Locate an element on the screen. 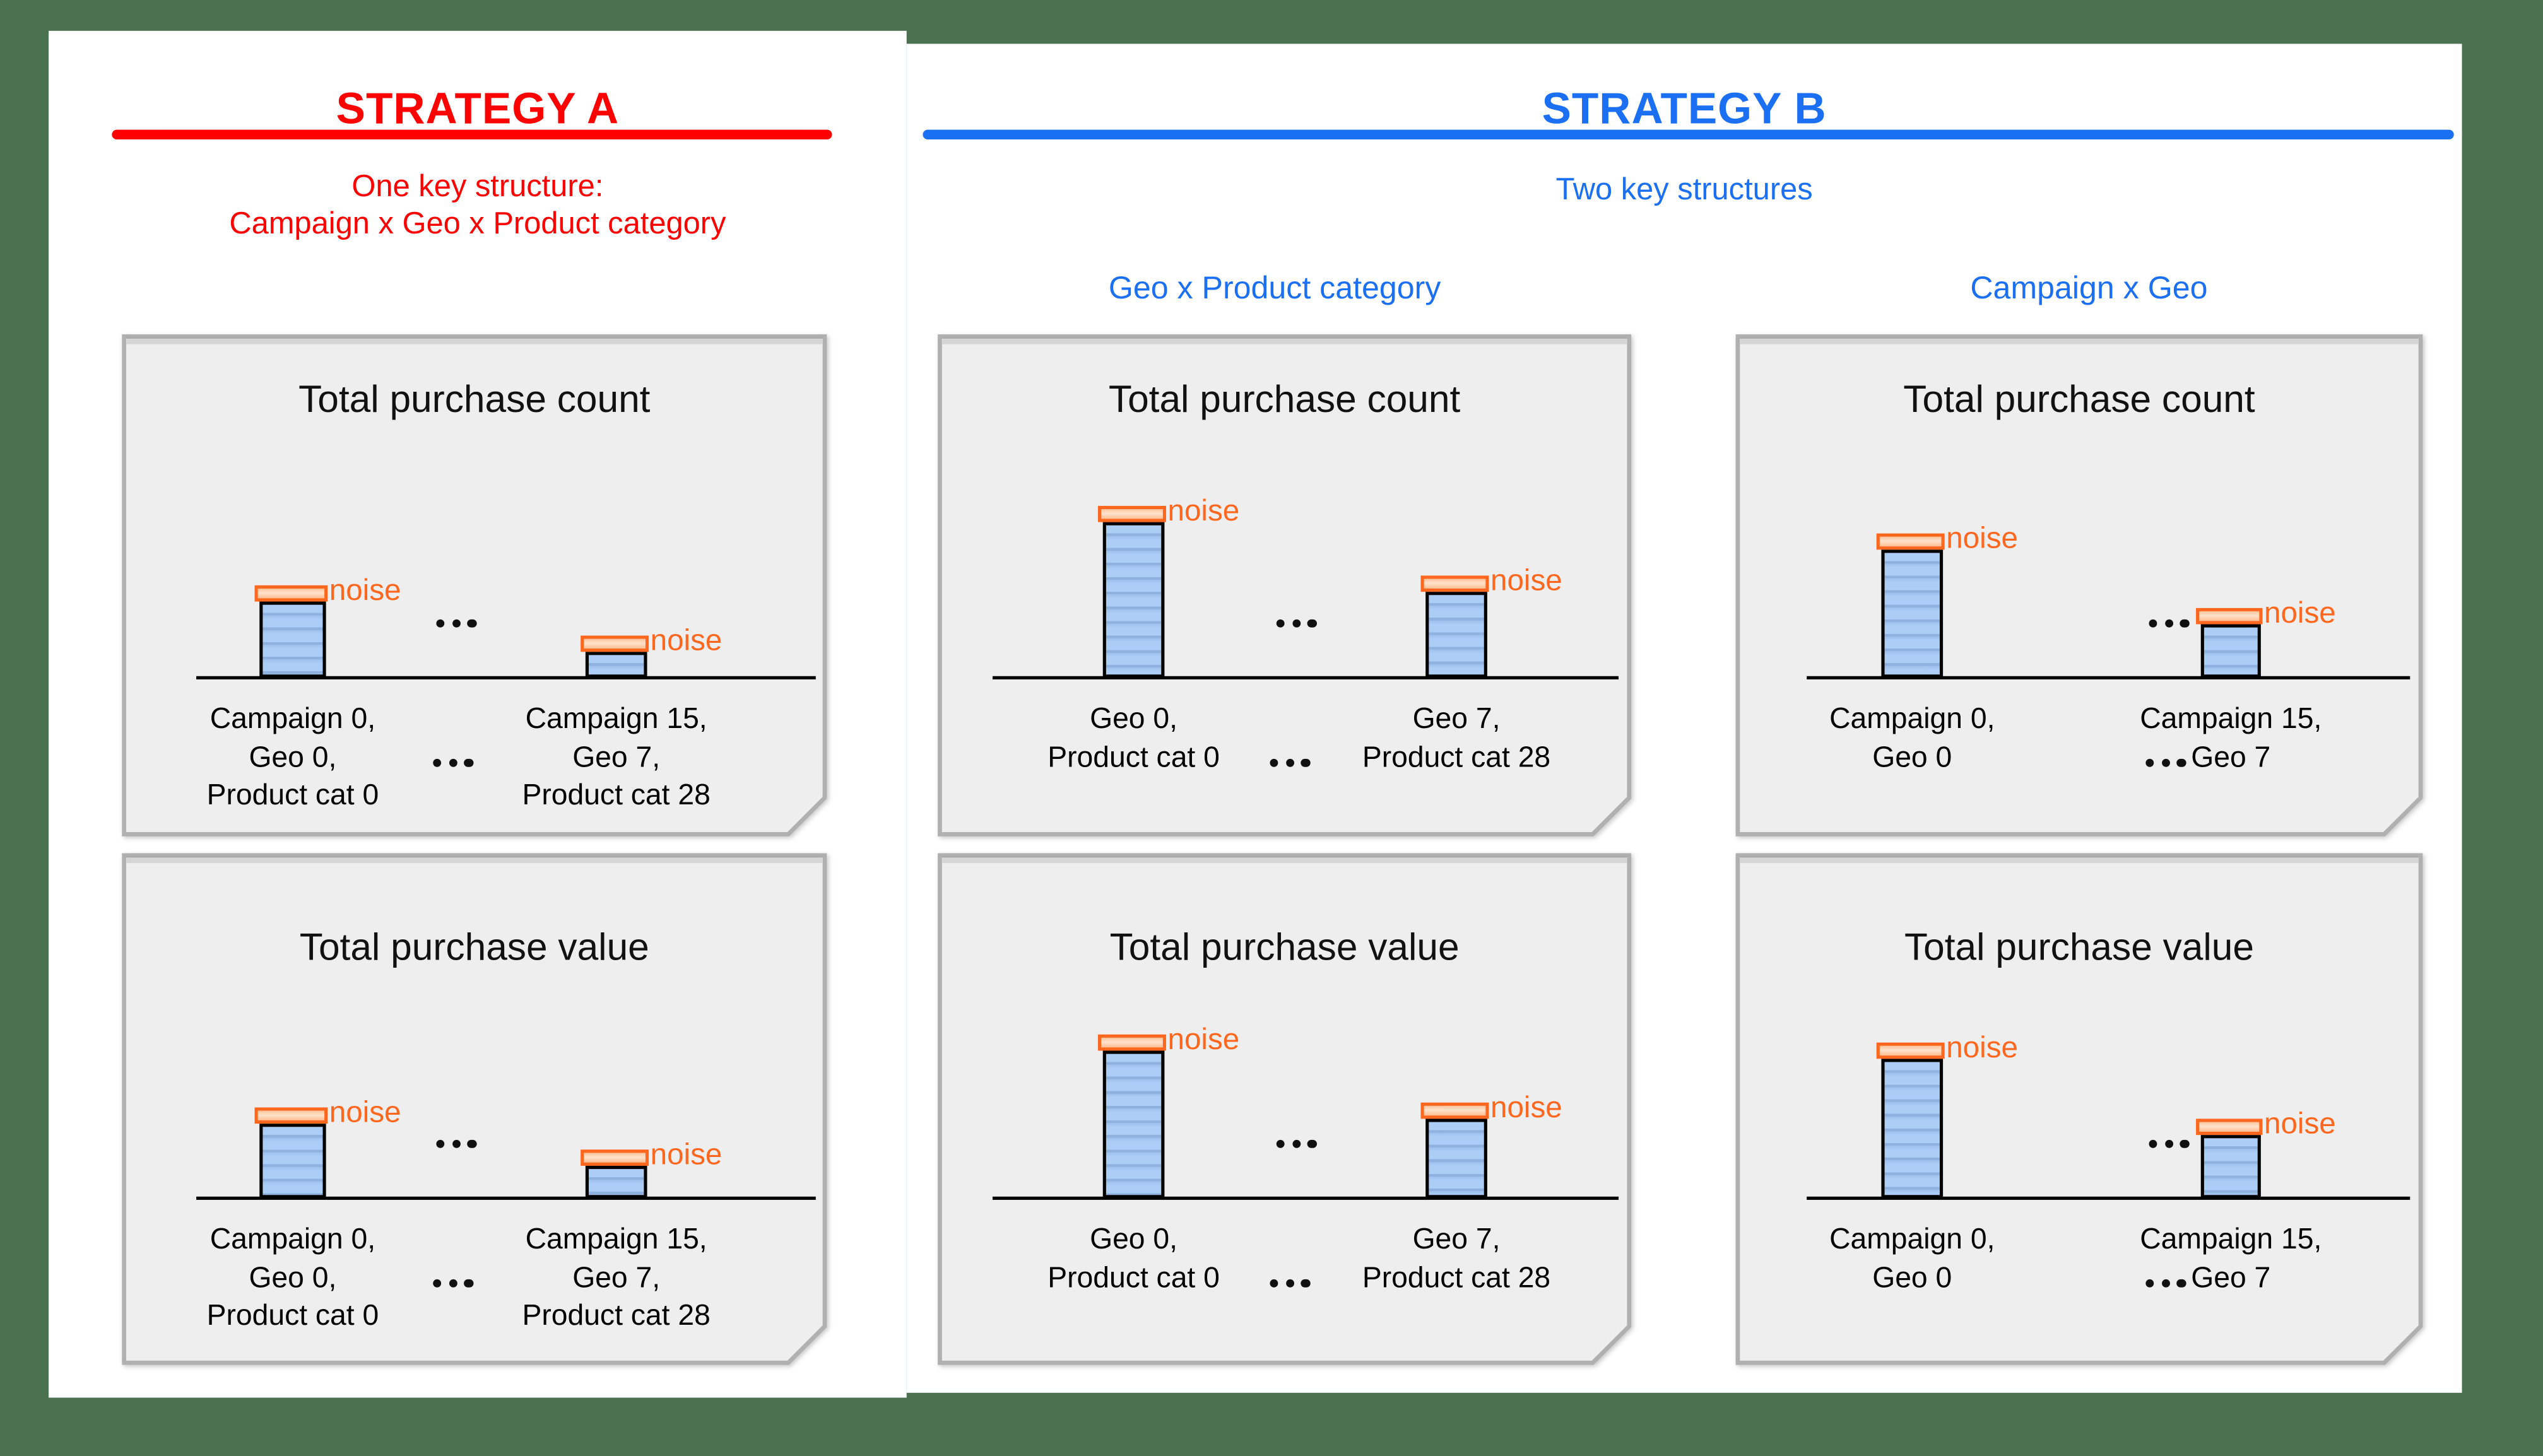  strategy-a-underline is located at coordinates (472, 134).